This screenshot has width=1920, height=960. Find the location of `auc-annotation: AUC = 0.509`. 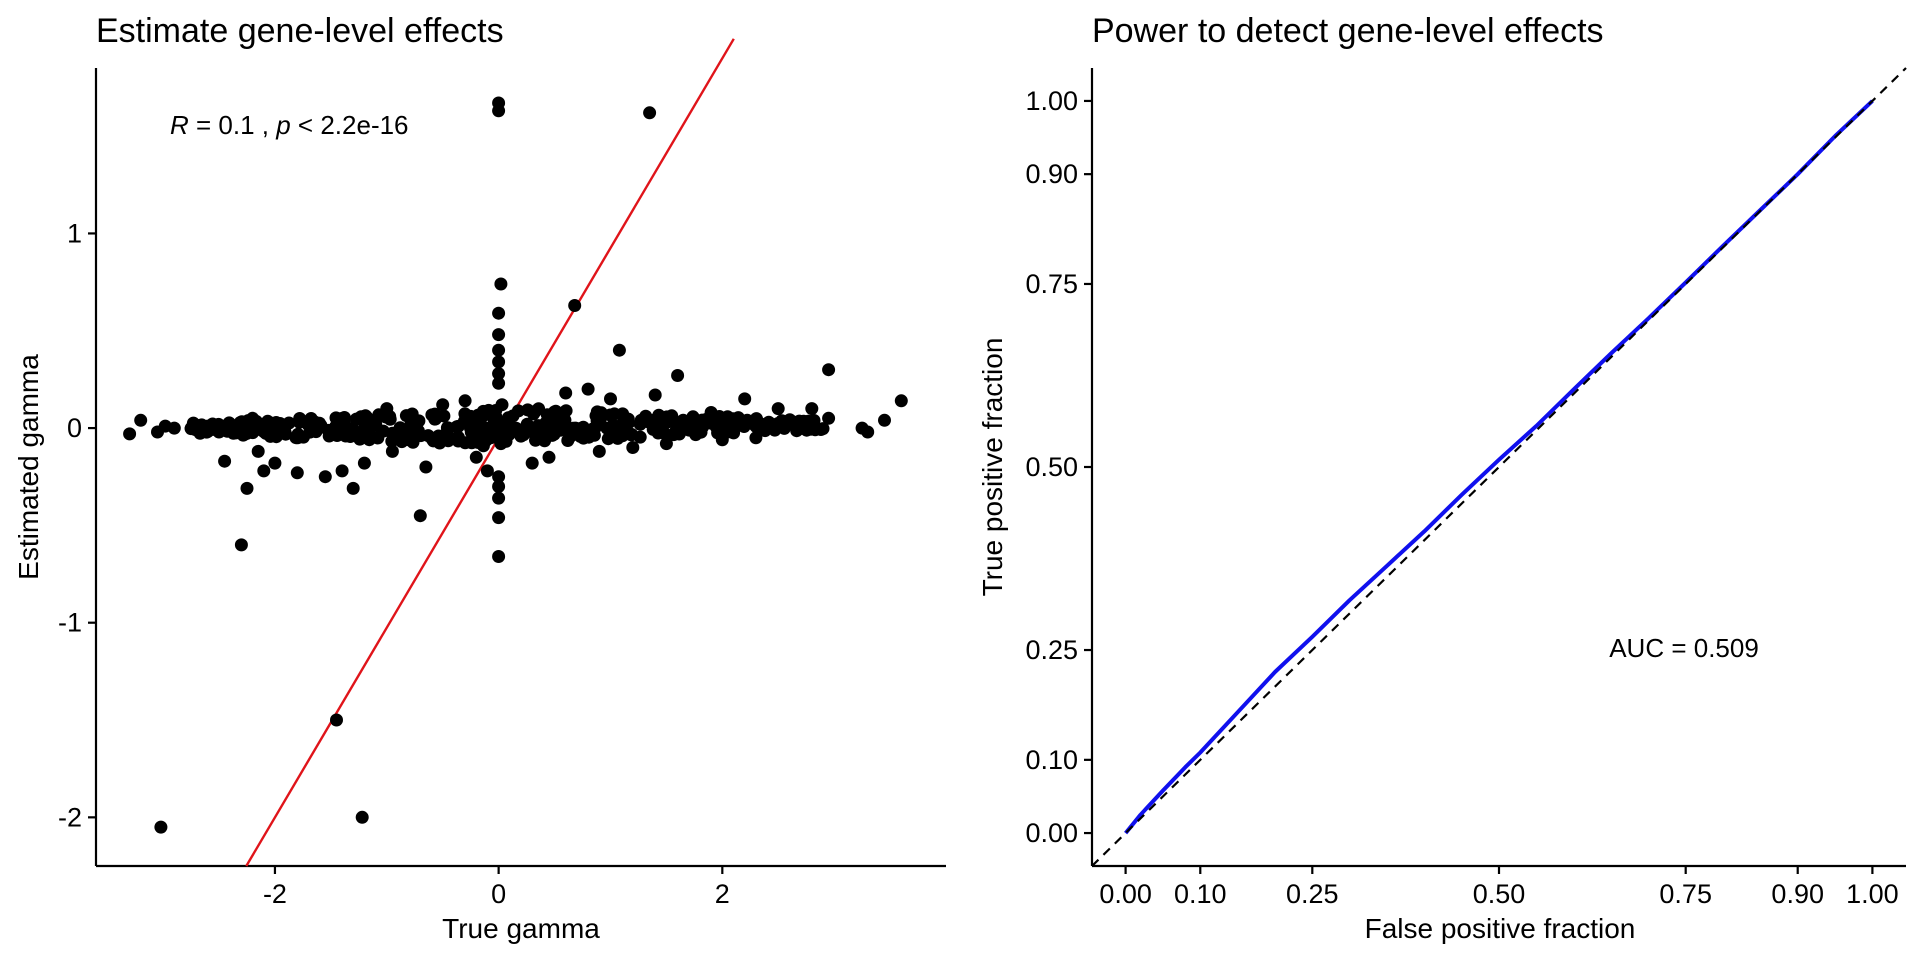

auc-annotation: AUC = 0.509 is located at coordinates (1684, 648).